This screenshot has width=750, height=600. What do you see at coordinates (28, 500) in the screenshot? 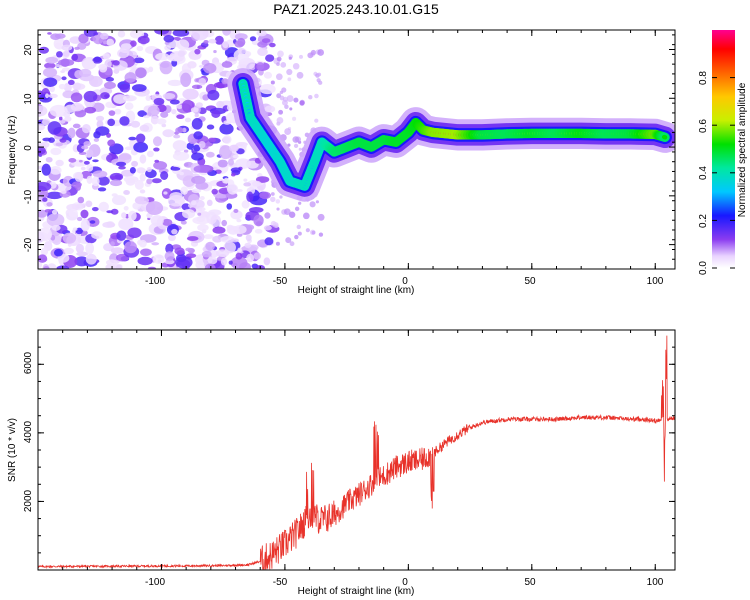
I see `bottom-y-tick-label: 2000` at bounding box center [28, 500].